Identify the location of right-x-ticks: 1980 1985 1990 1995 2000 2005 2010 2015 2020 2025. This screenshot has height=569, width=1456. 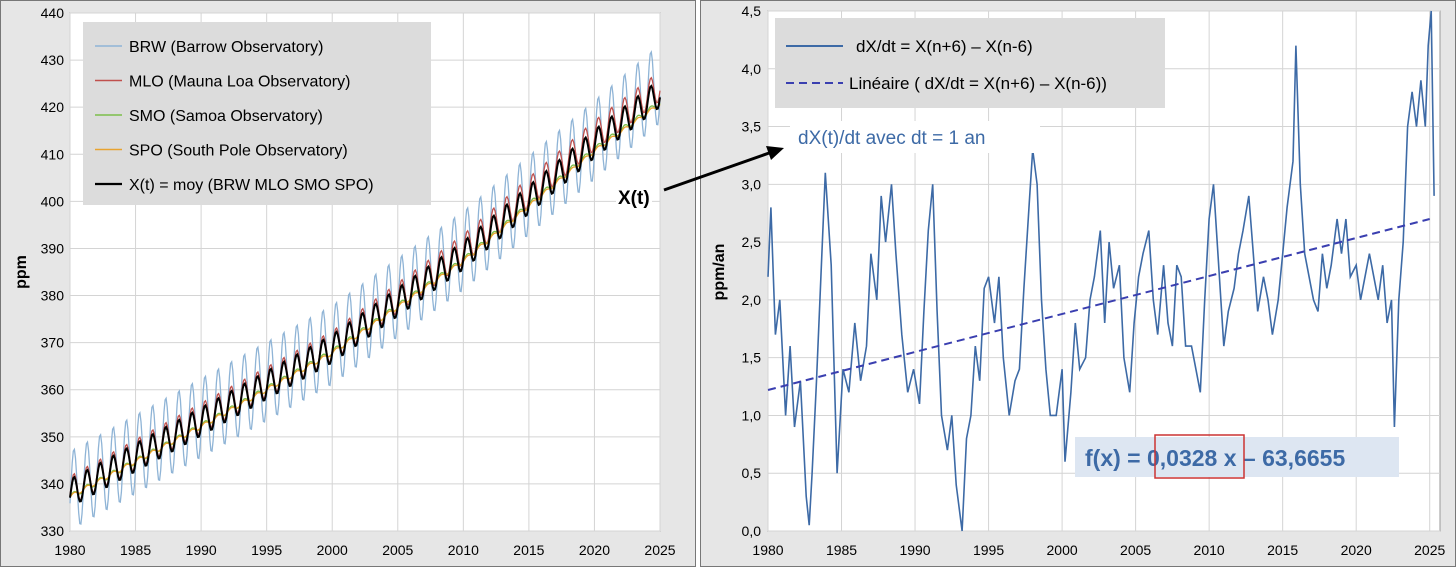
(1098, 550).